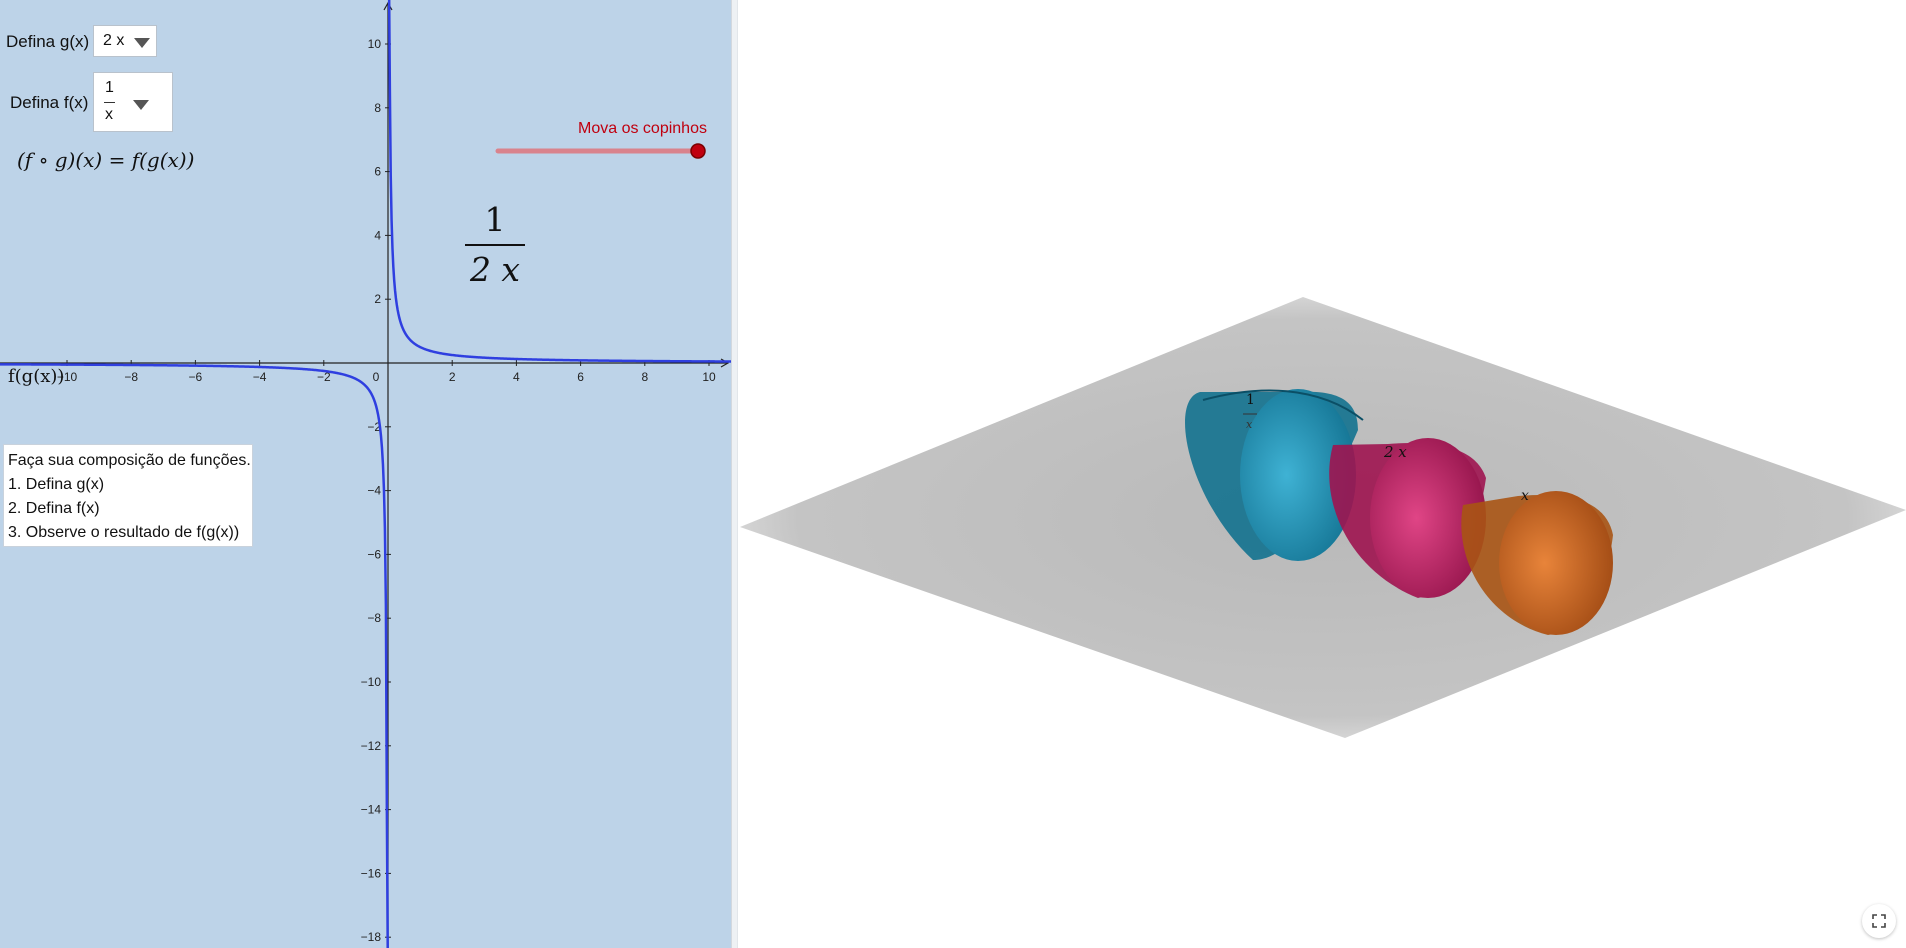 This screenshot has height=948, width=1906. What do you see at coordinates (48, 41) in the screenshot?
I see `g-label: Defina g(x)` at bounding box center [48, 41].